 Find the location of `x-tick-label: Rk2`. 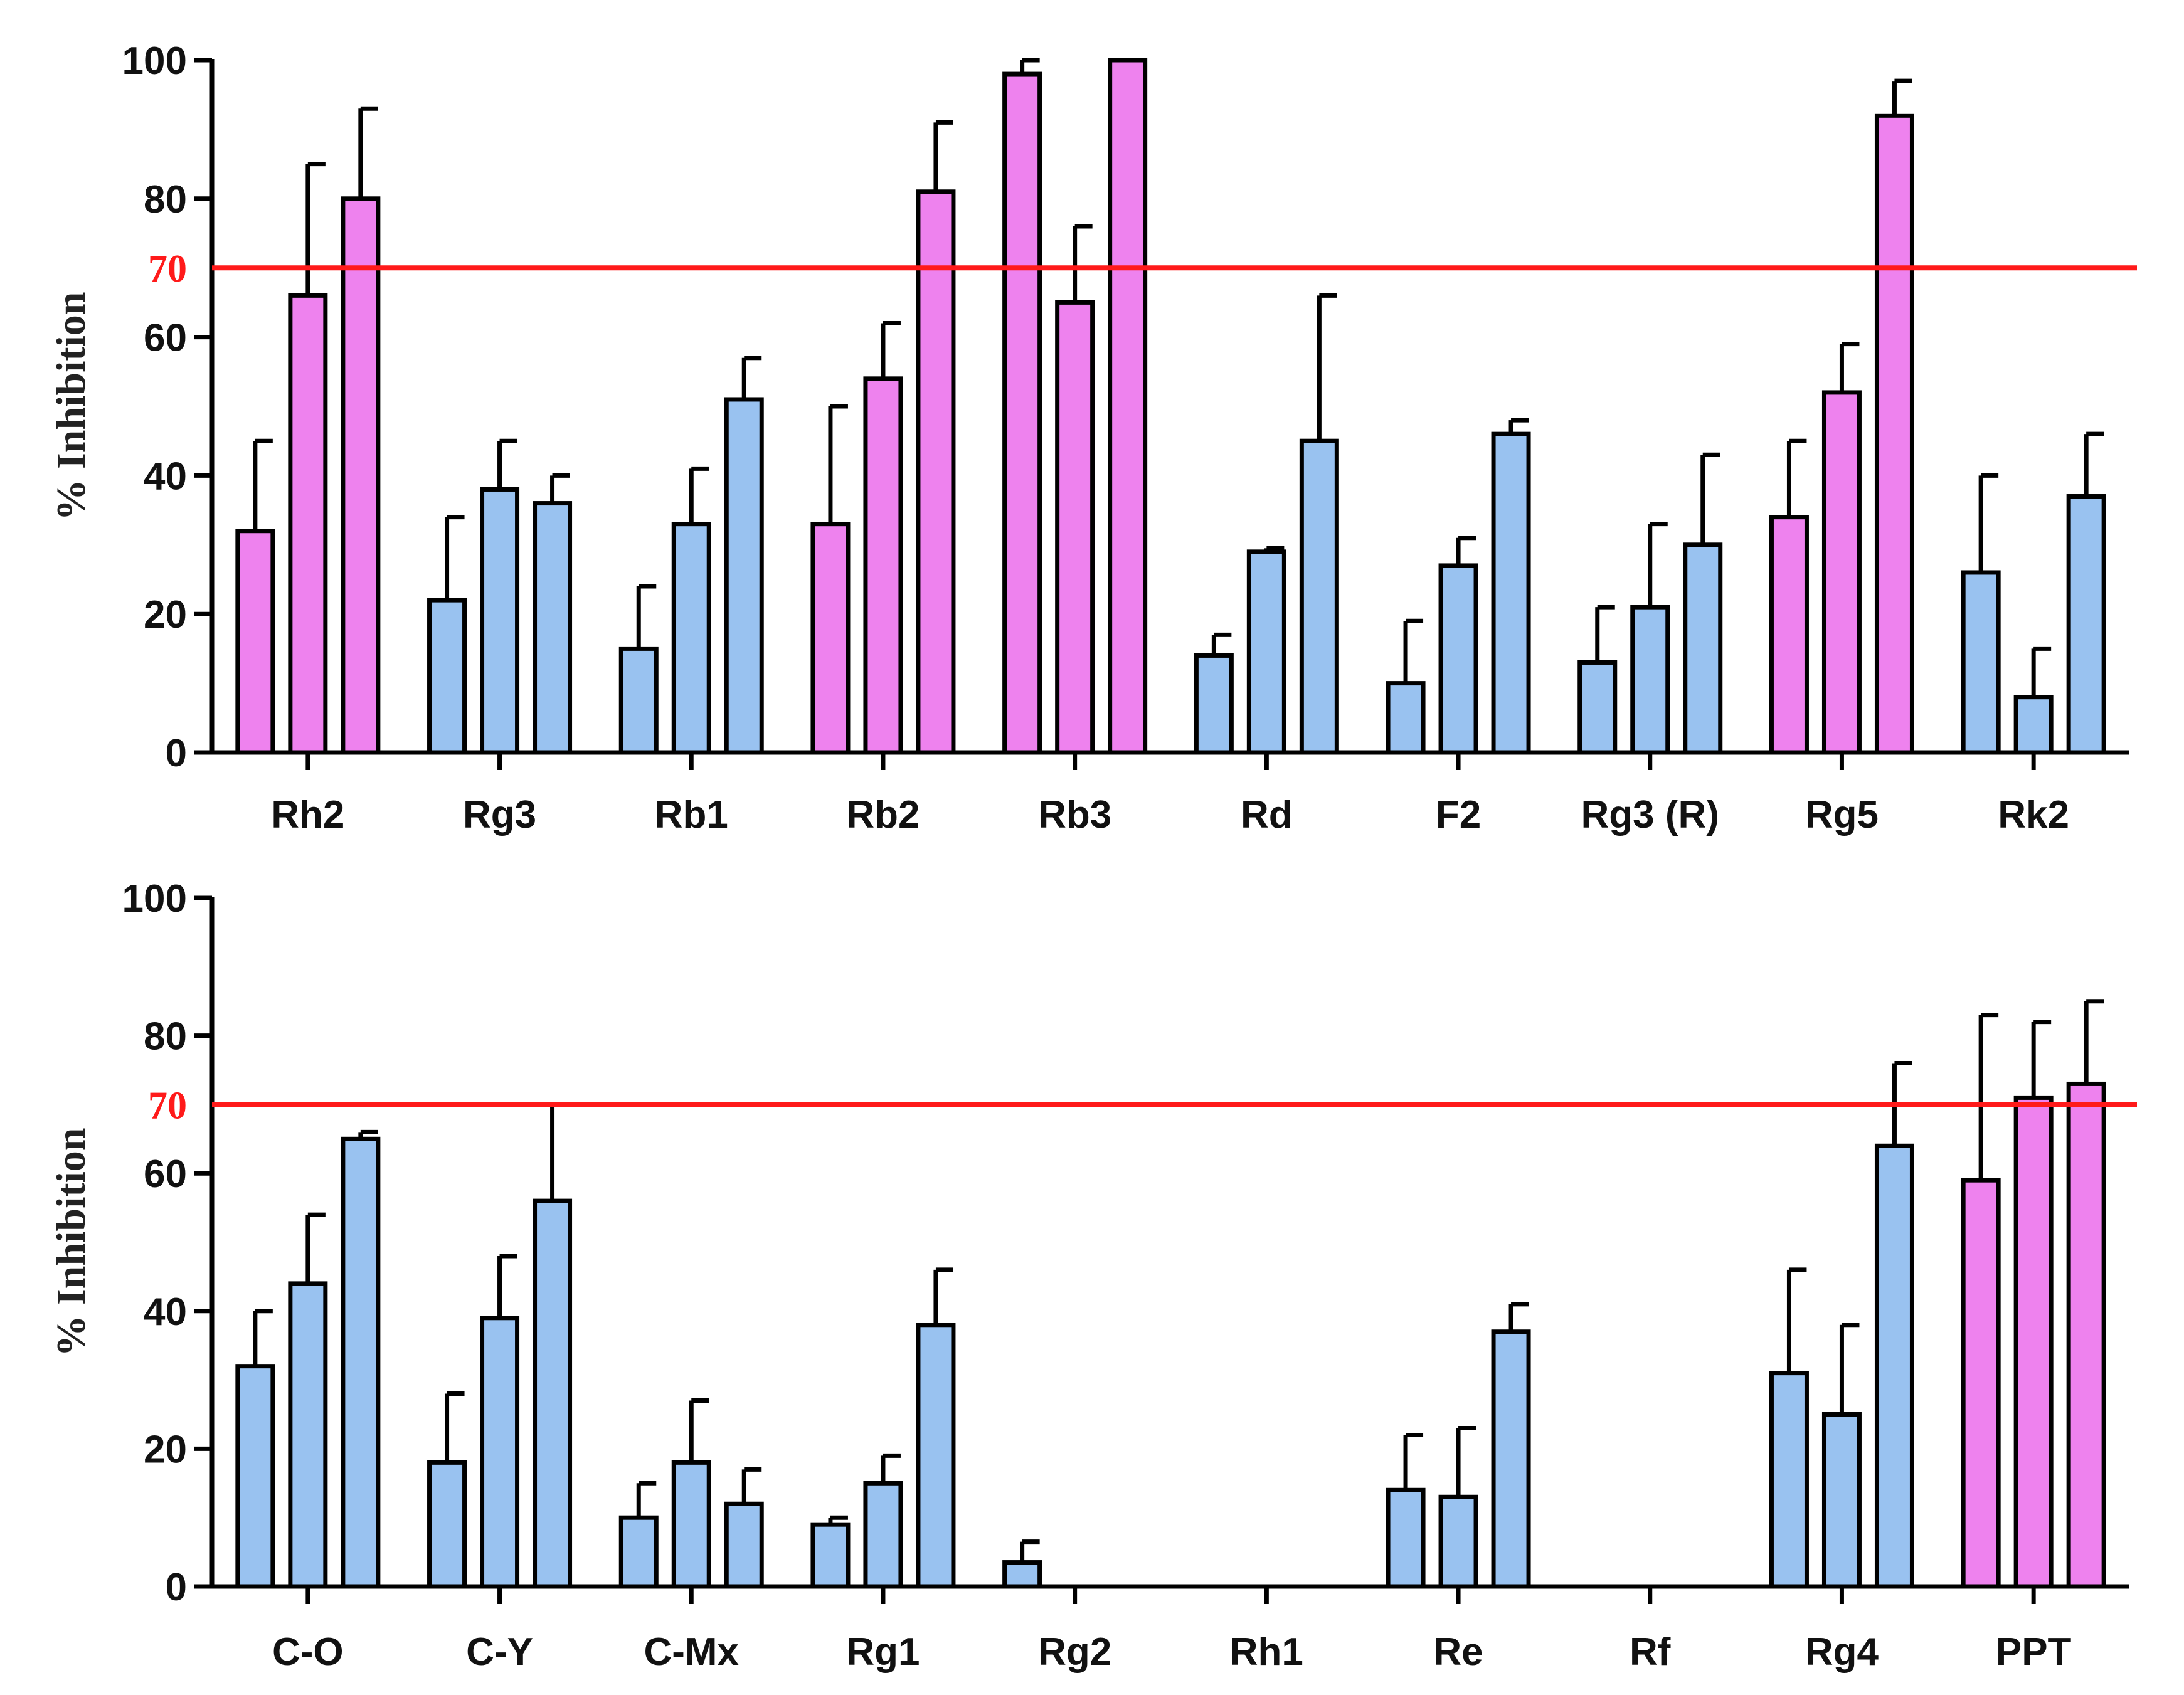

x-tick-label: Rk2 is located at coordinates (2033, 815).